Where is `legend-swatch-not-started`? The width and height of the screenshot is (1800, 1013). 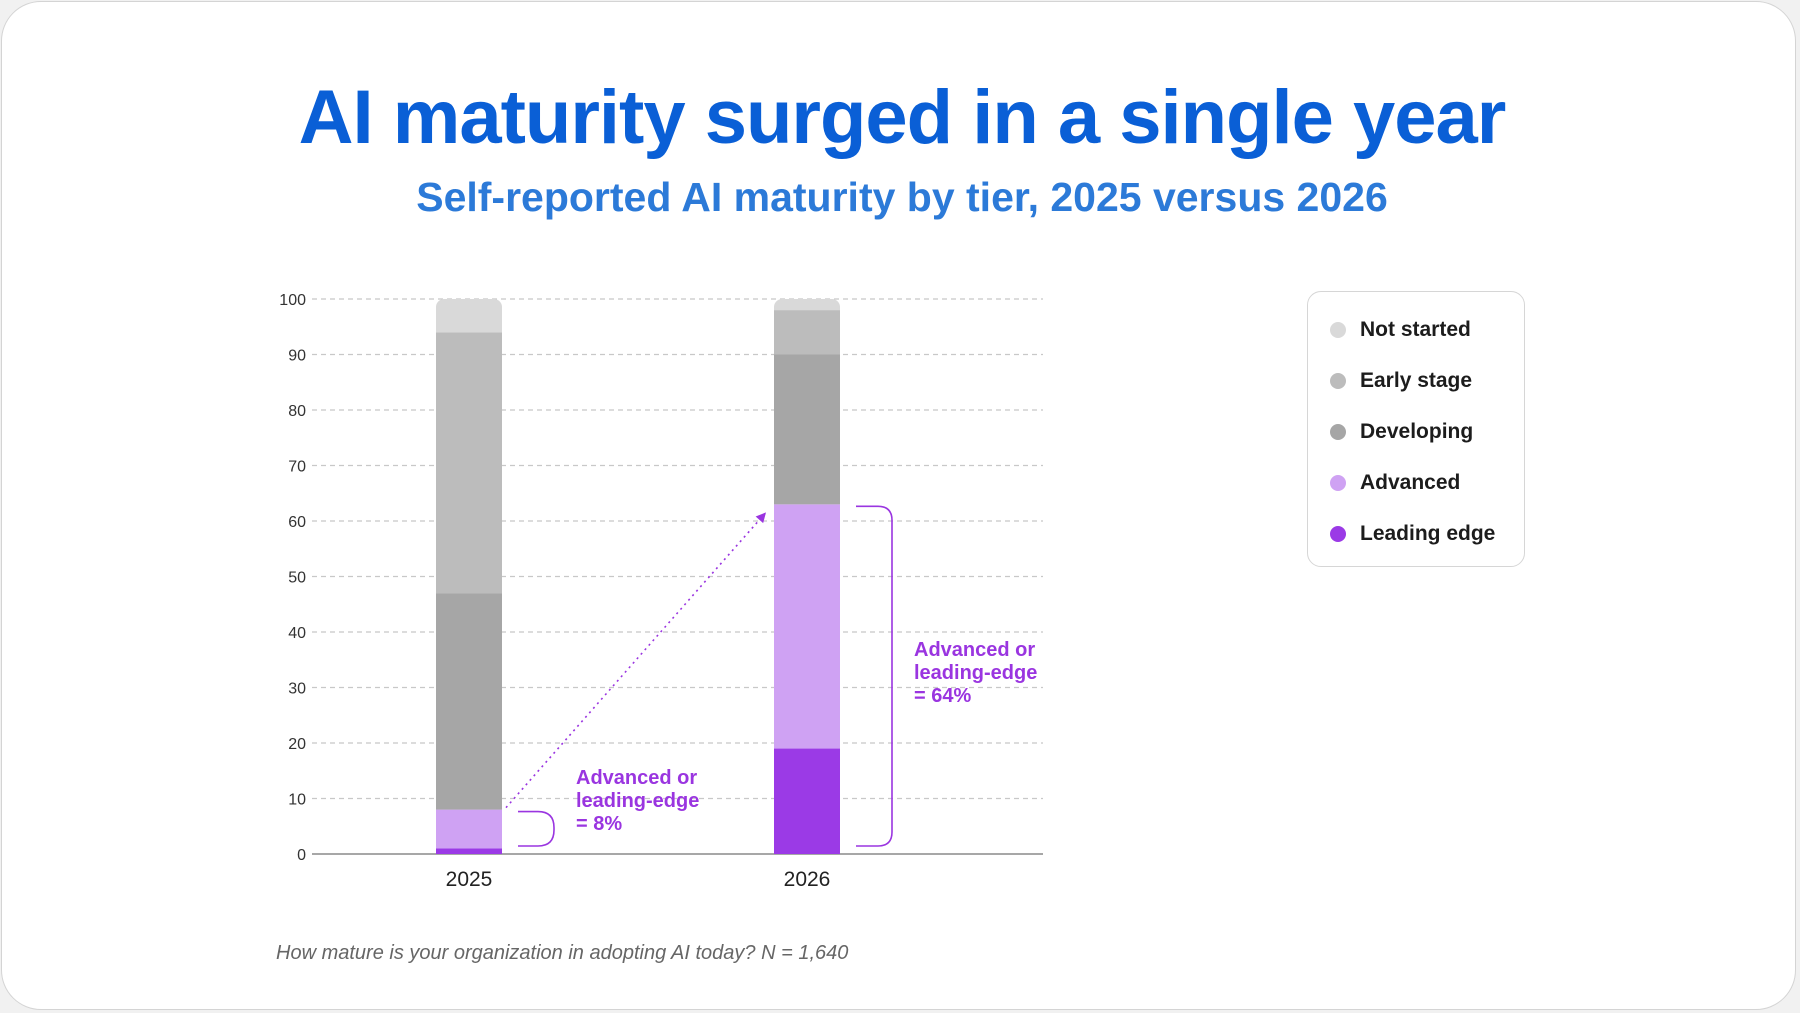 legend-swatch-not-started is located at coordinates (1338, 330).